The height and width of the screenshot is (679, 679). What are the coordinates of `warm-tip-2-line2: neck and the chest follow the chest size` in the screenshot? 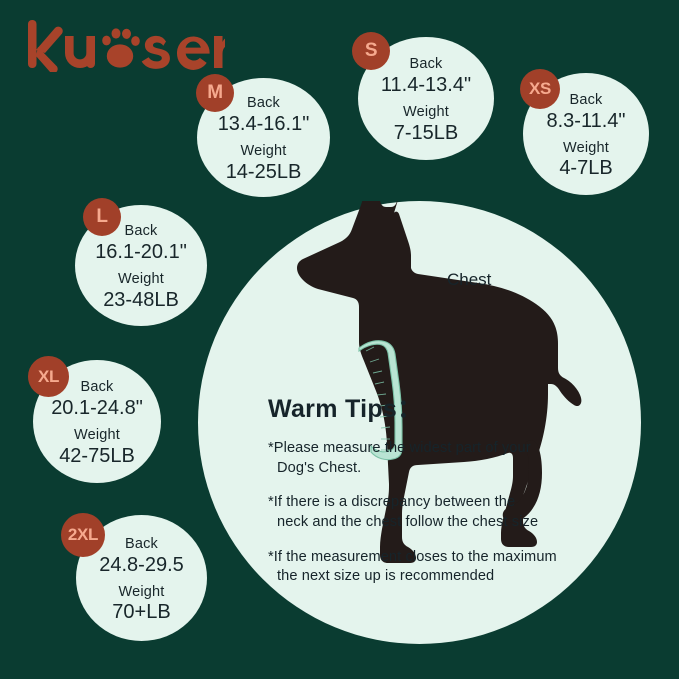 It's located at (408, 522).